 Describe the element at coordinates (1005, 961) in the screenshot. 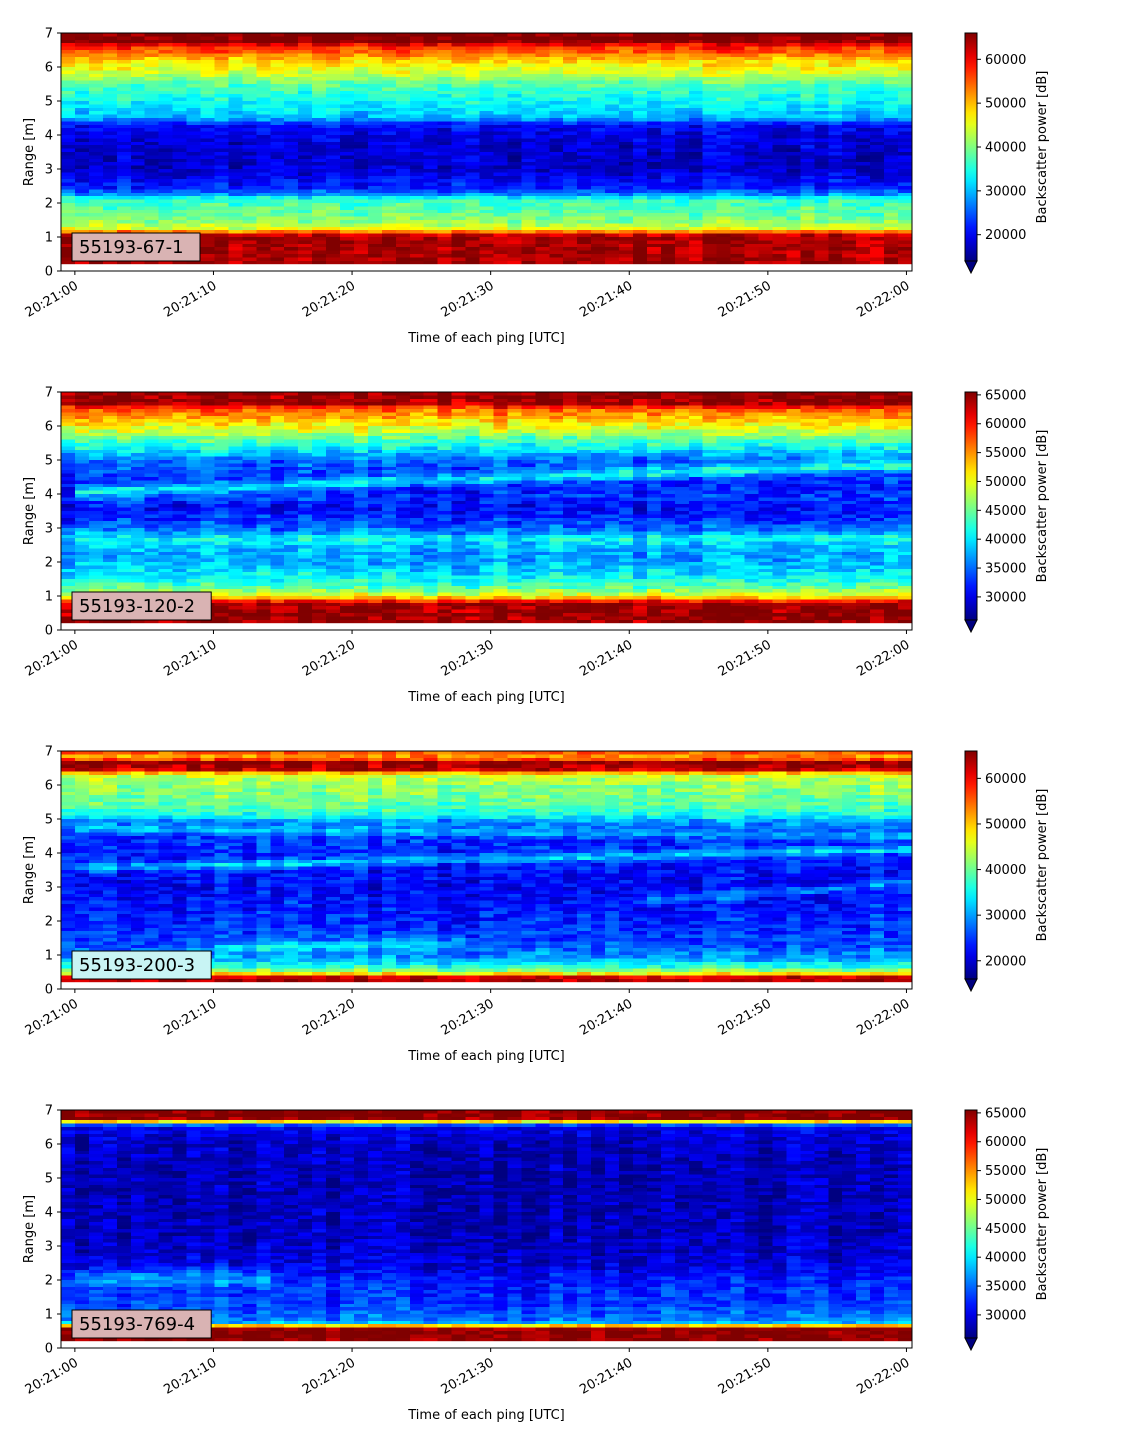

I see `colorbar-tick-label: 20000` at that location.